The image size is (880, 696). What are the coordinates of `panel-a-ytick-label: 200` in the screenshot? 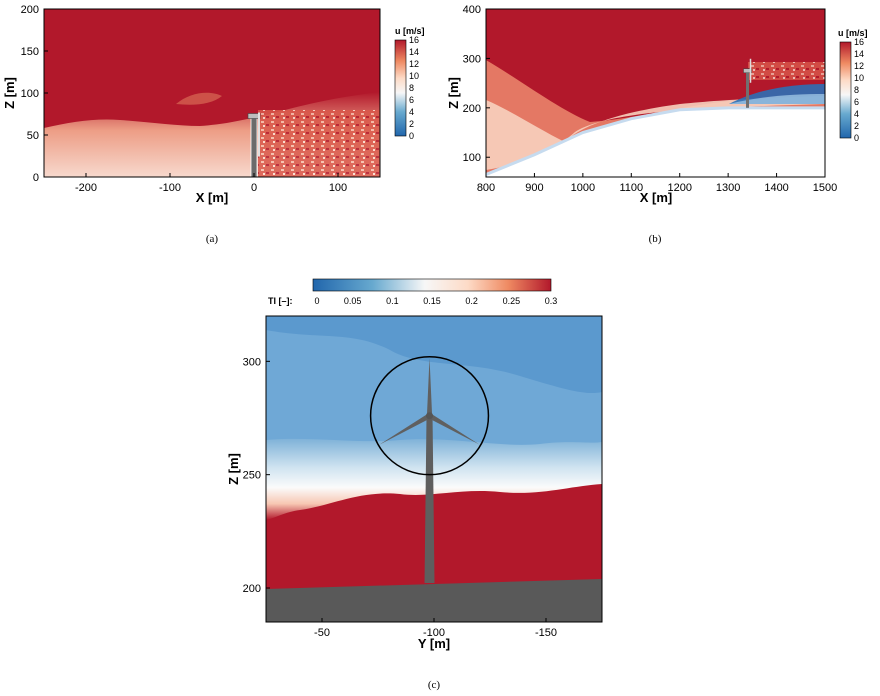 It's located at (30, 10).